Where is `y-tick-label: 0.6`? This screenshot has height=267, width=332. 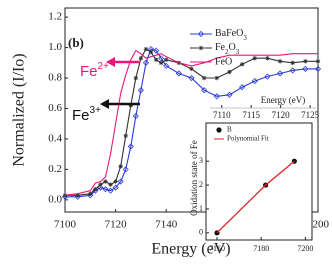 y-tick-label: 0.6 is located at coordinates (55, 108).